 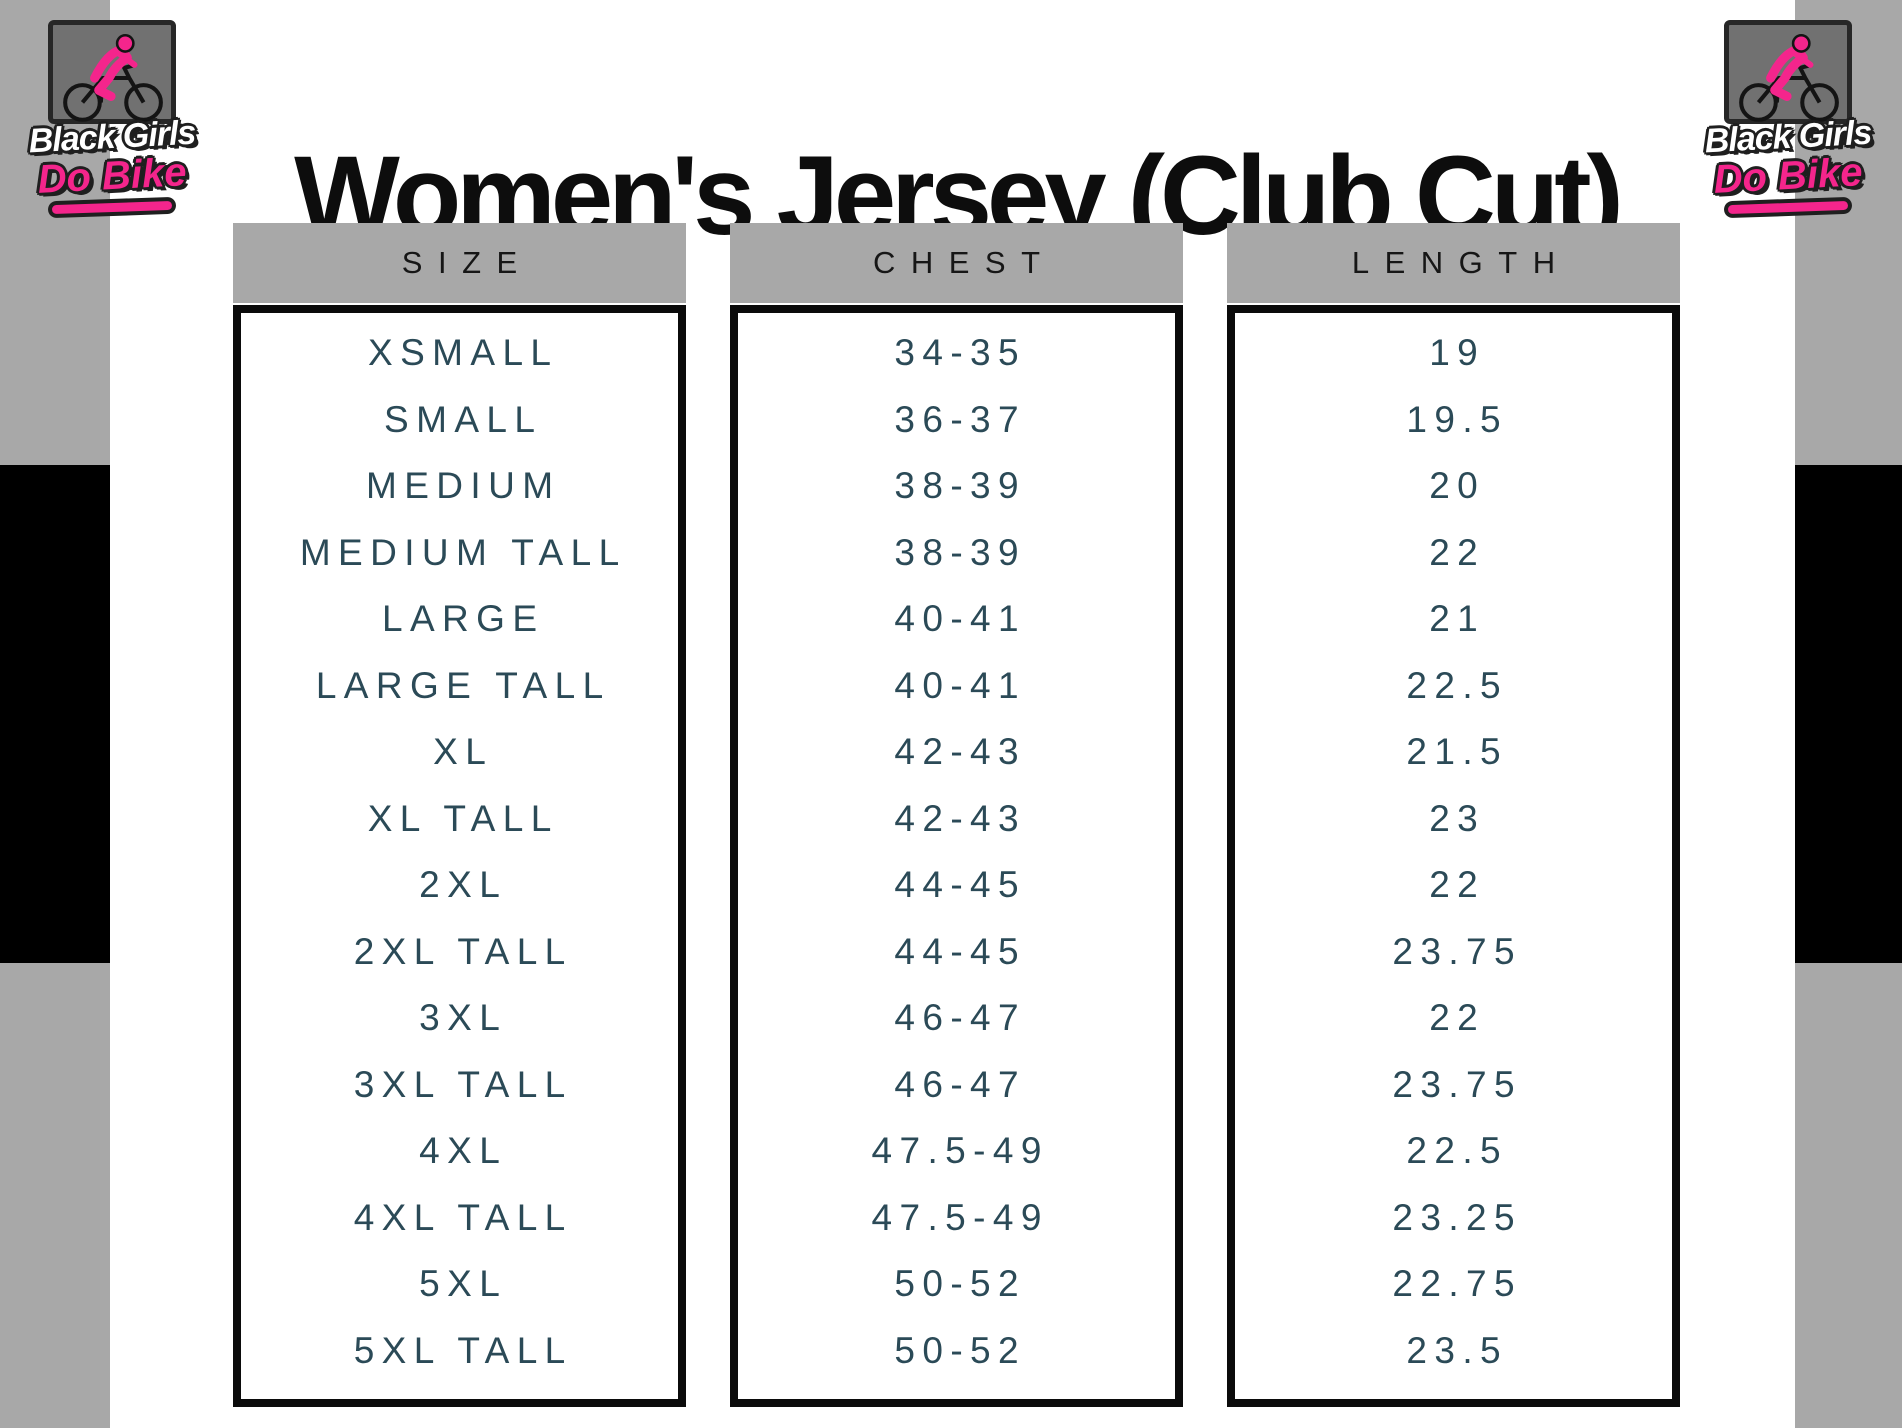 I want to click on left-stripe-black-segment, so click(x=55, y=714).